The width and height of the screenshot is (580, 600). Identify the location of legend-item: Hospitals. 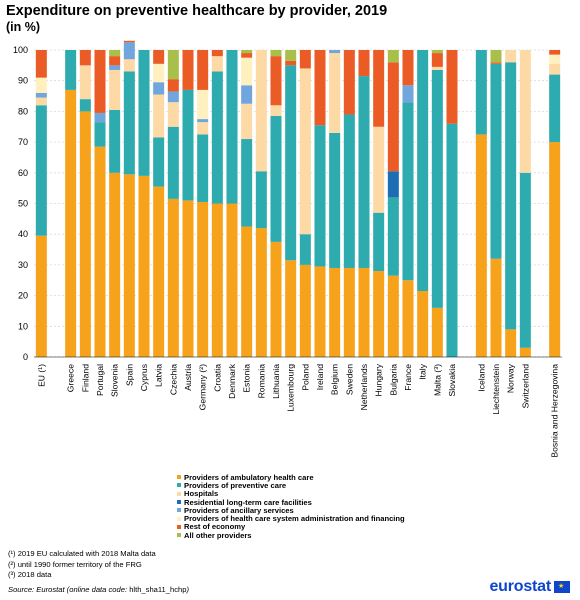
(291, 494).